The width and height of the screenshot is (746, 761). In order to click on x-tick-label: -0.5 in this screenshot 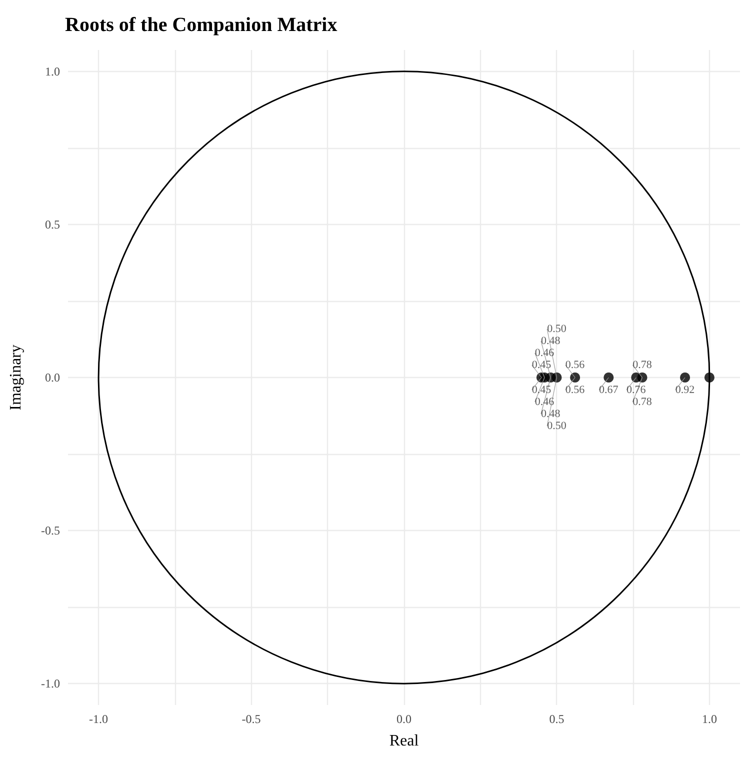, I will do `click(251, 719)`.